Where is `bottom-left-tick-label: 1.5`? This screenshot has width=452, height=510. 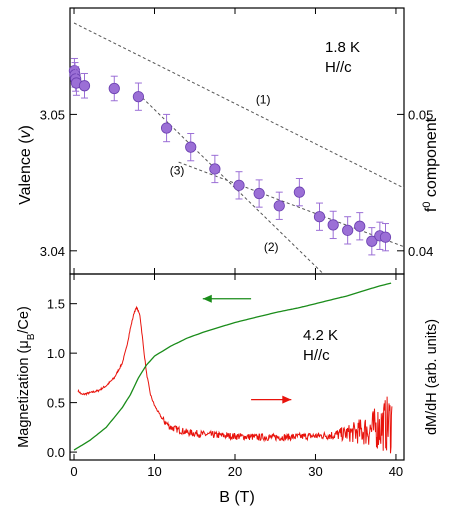
bottom-left-tick-label: 1.5 is located at coordinates (56, 304).